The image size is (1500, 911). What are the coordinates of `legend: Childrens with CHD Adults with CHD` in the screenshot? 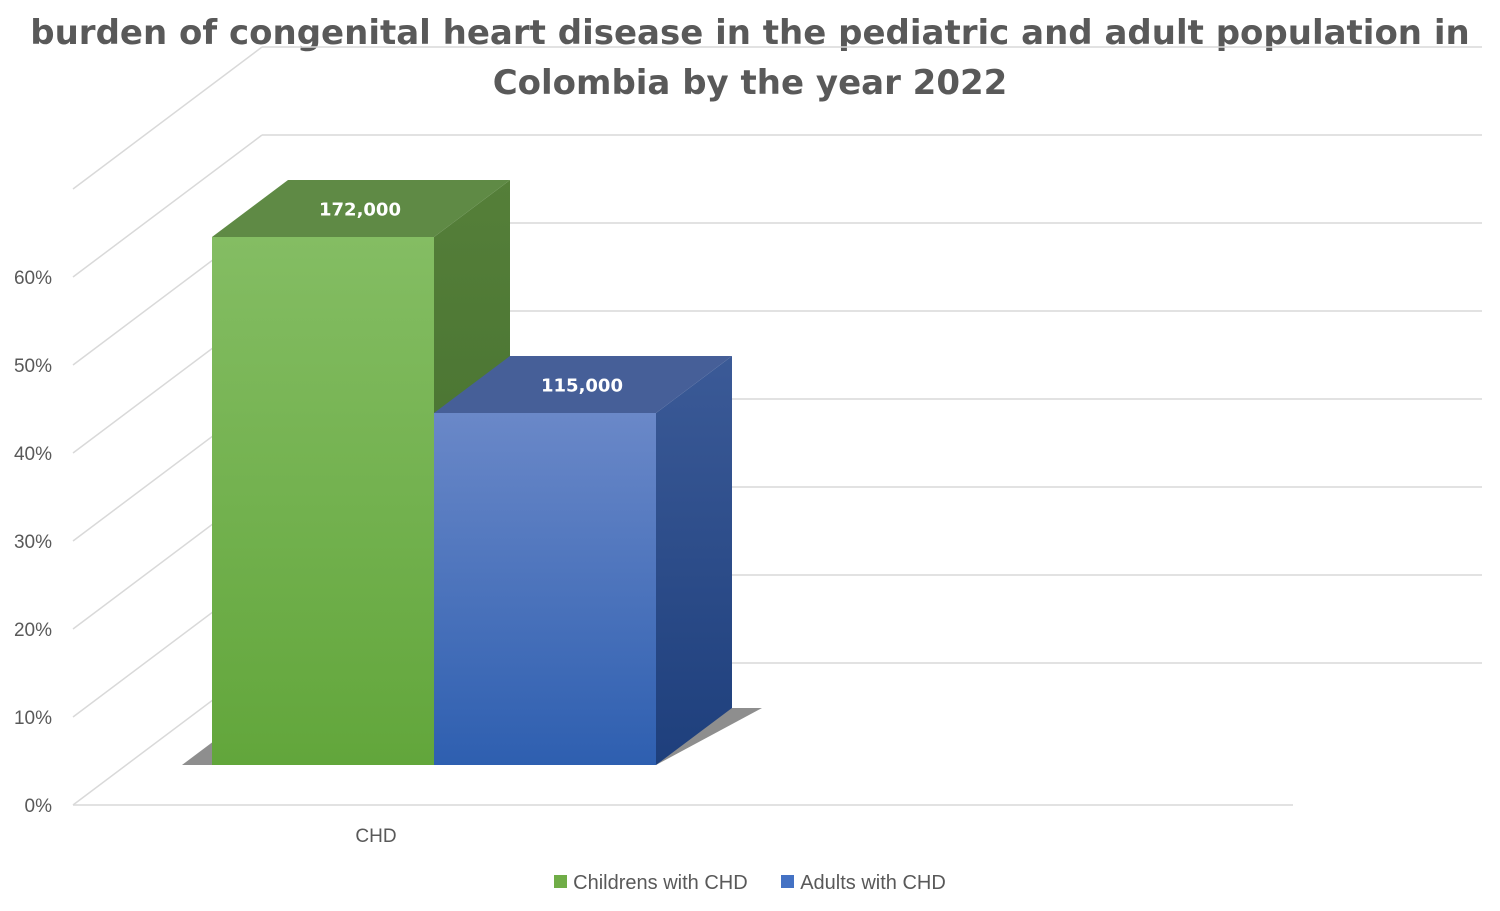 It's located at (750, 883).